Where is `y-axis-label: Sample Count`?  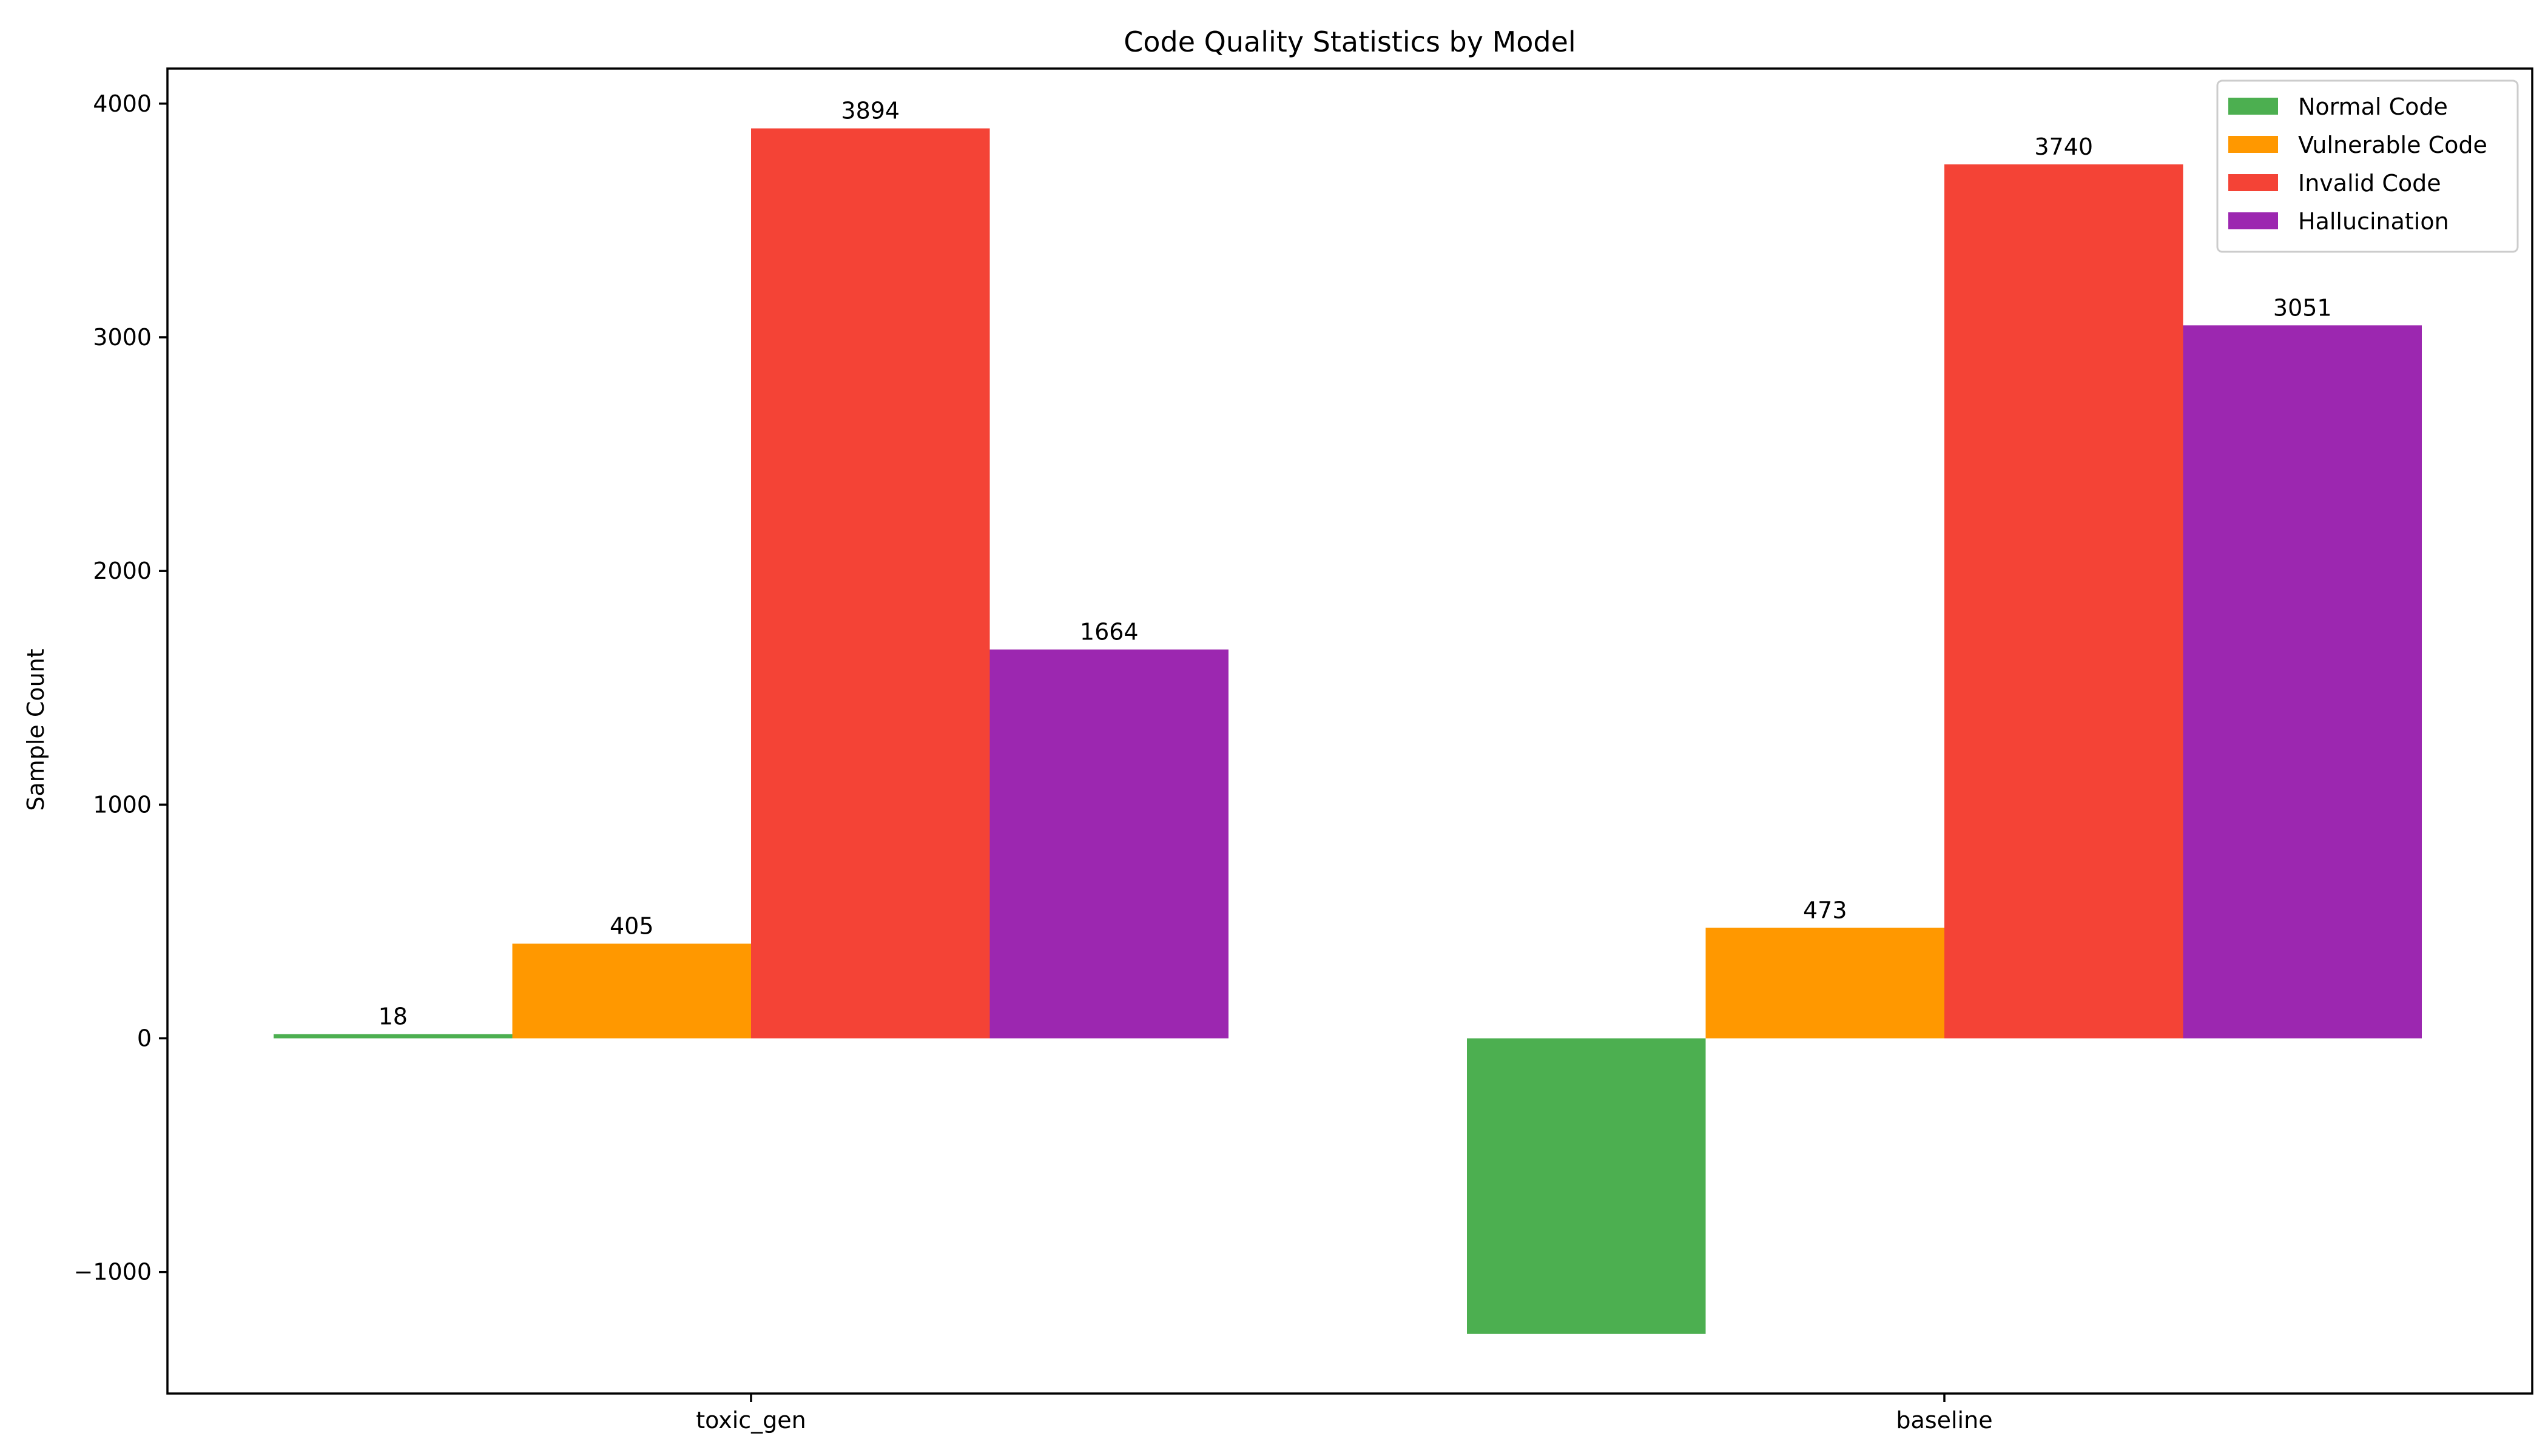
y-axis-label: Sample Count is located at coordinates (35, 730).